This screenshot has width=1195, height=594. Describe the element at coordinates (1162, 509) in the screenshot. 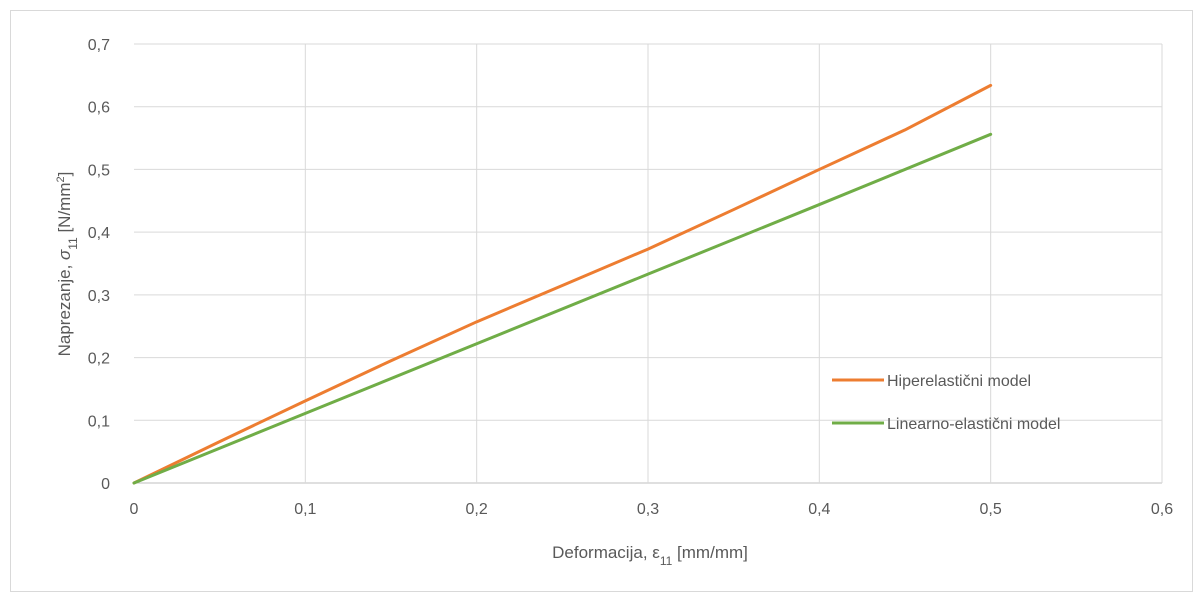

I see `x-tick-label: 0,6` at that location.